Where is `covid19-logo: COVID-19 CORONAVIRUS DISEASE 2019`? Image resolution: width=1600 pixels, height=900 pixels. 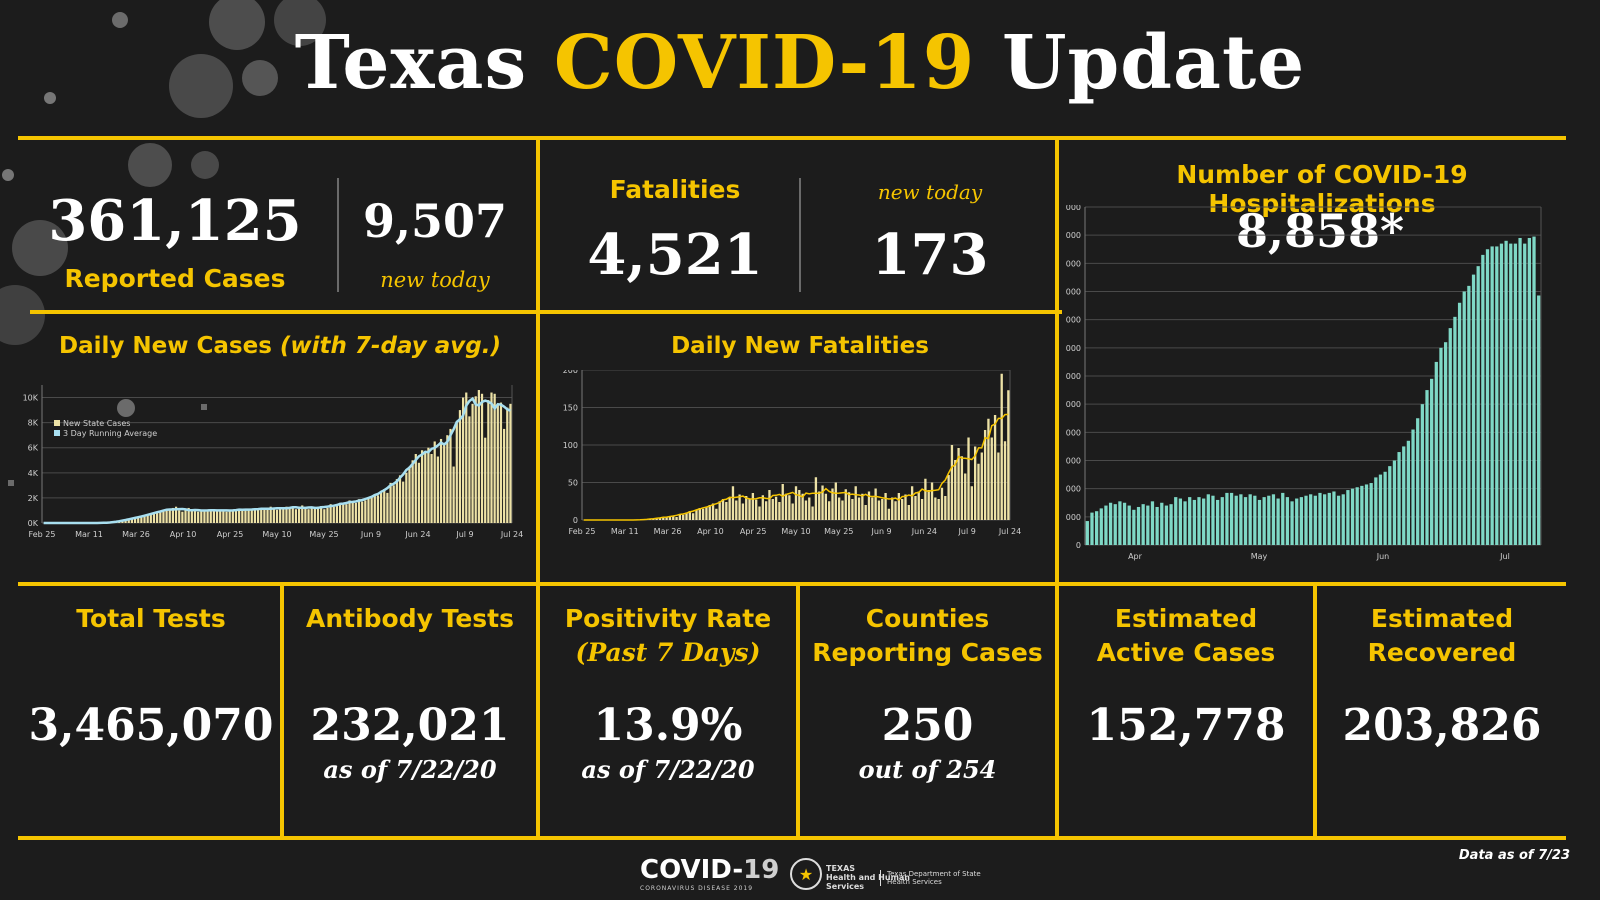 covid19-logo: COVID-19 CORONAVIRUS DISEASE 2019 is located at coordinates (709, 873).